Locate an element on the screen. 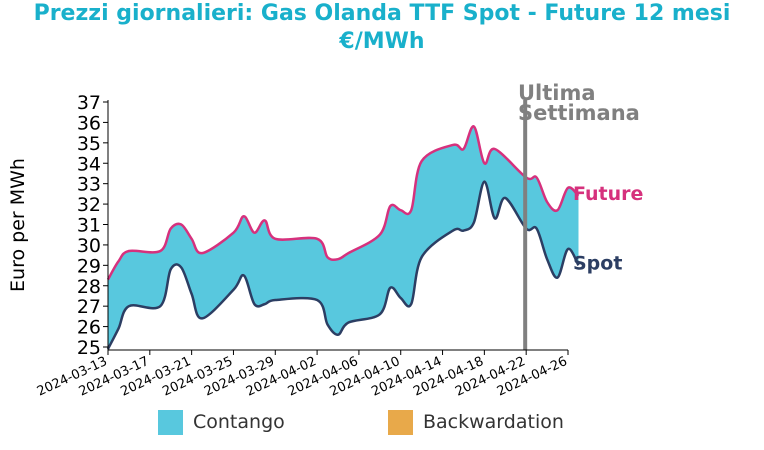 This screenshot has width=764, height=450. y-tick-label: 31 is located at coordinates (89, 226).